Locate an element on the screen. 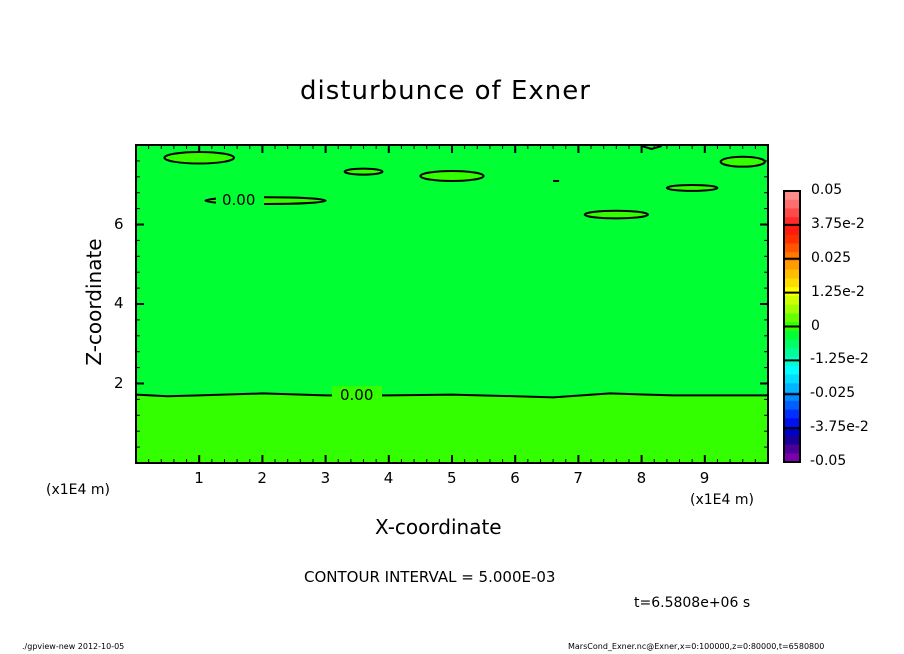 The height and width of the screenshot is (654, 904). colorbar-tick-label: 3.75e-2 is located at coordinates (838, 223).